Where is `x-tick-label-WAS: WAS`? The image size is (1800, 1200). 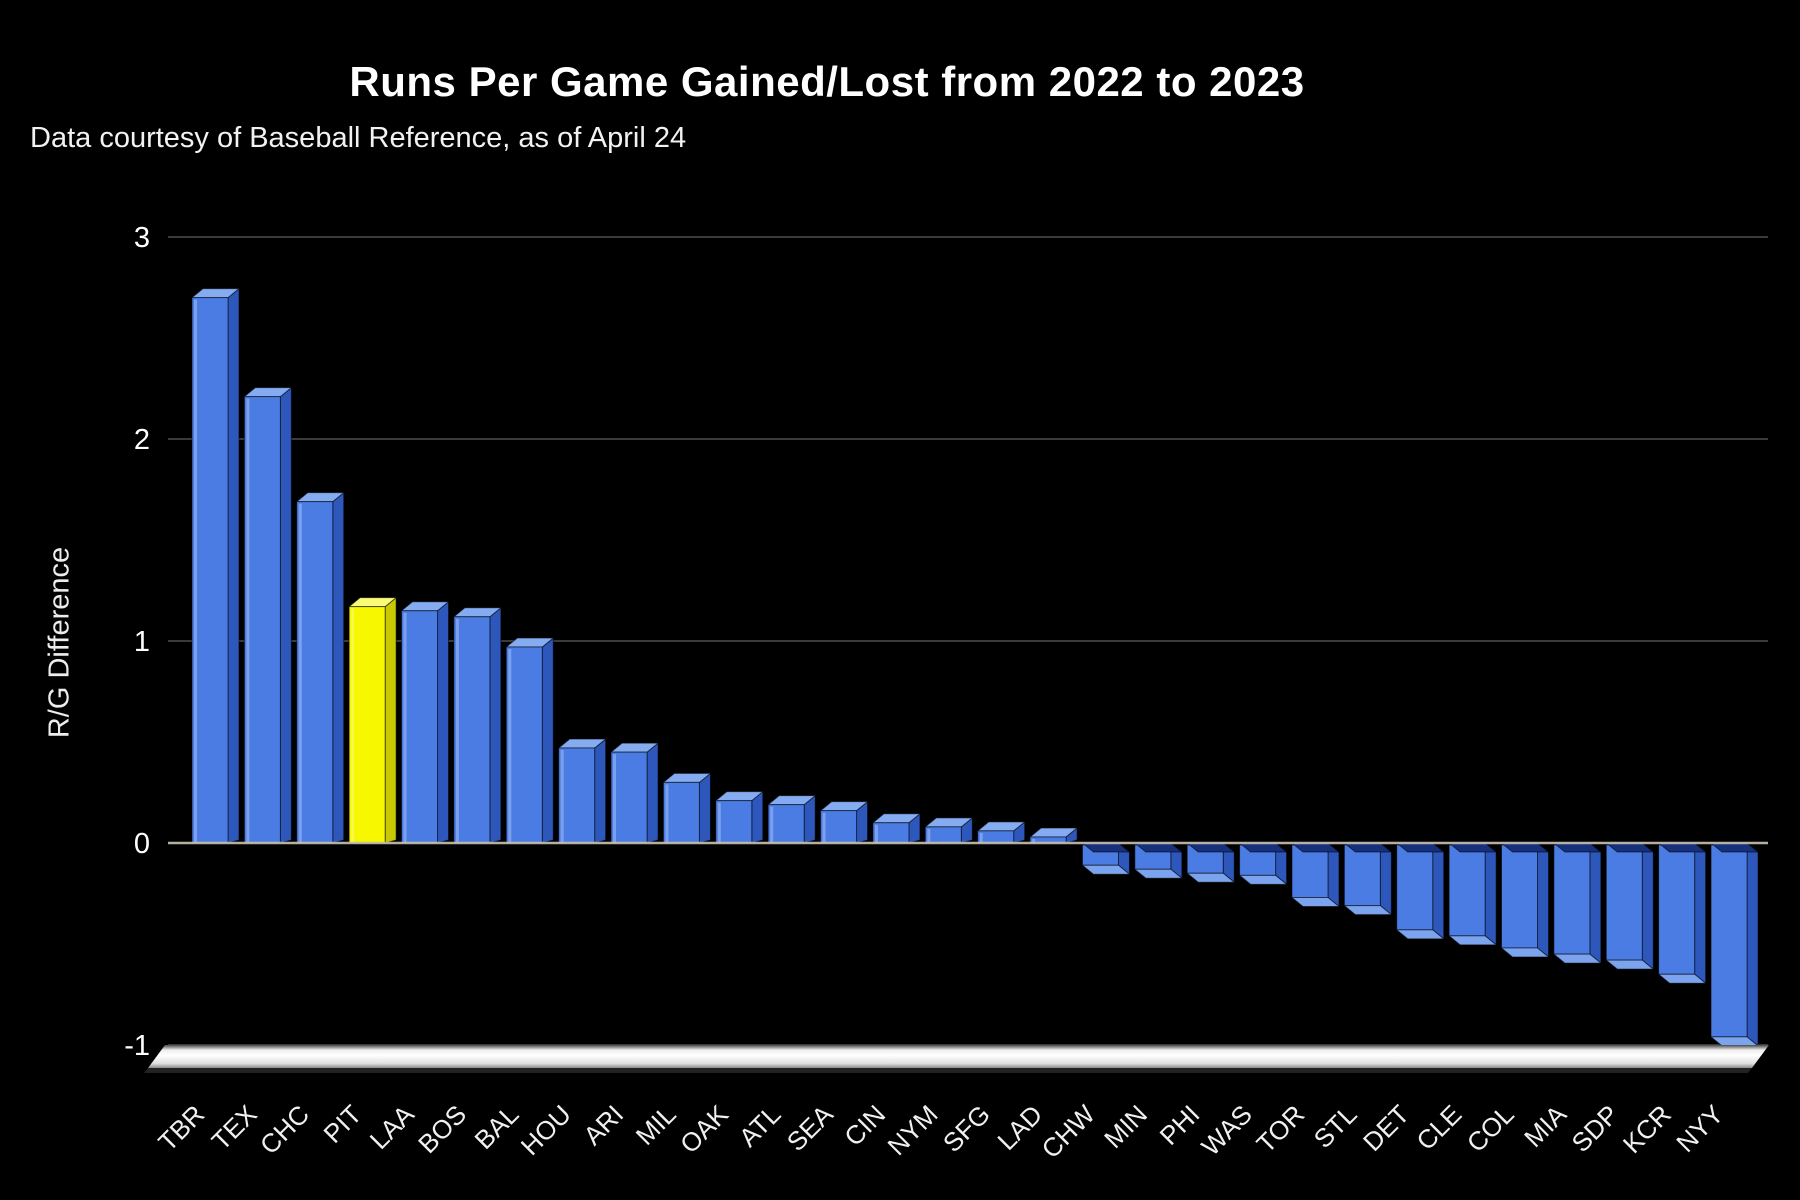 x-tick-label-WAS: WAS is located at coordinates (1226, 1130).